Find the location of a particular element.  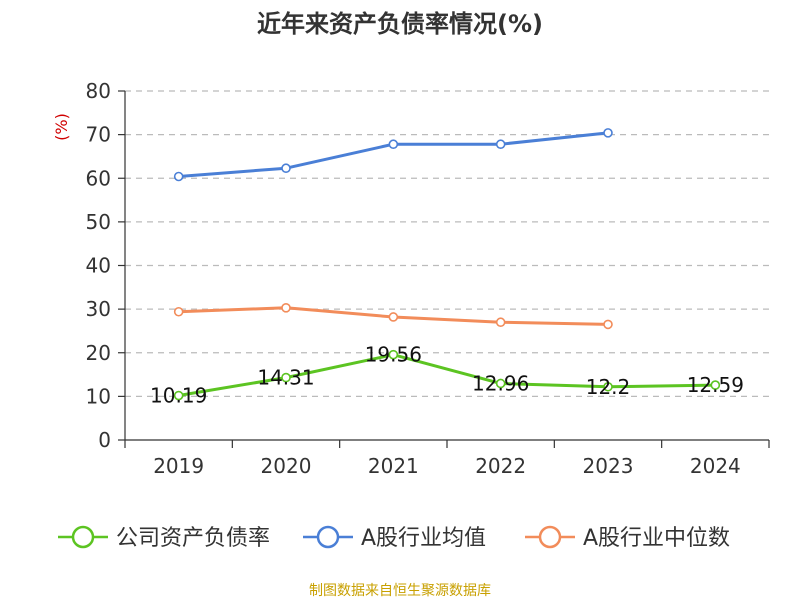

x-tick-label: 2022 is located at coordinates (500, 466).